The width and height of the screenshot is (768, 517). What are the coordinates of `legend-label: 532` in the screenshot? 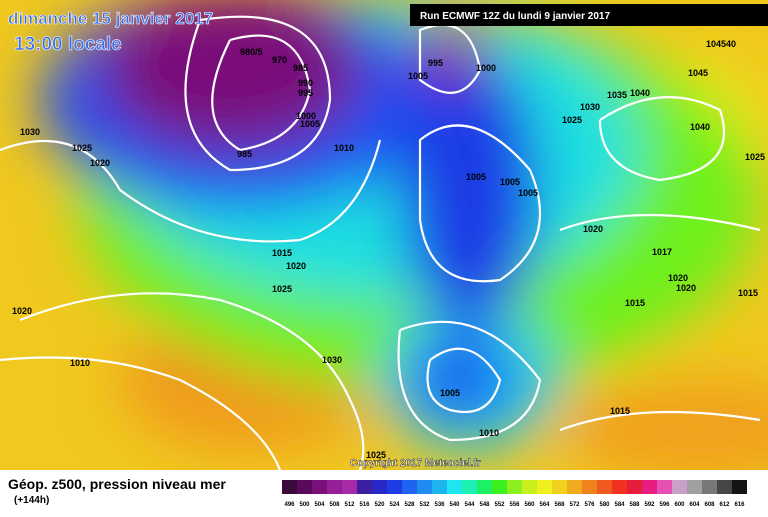 It's located at (424, 505).